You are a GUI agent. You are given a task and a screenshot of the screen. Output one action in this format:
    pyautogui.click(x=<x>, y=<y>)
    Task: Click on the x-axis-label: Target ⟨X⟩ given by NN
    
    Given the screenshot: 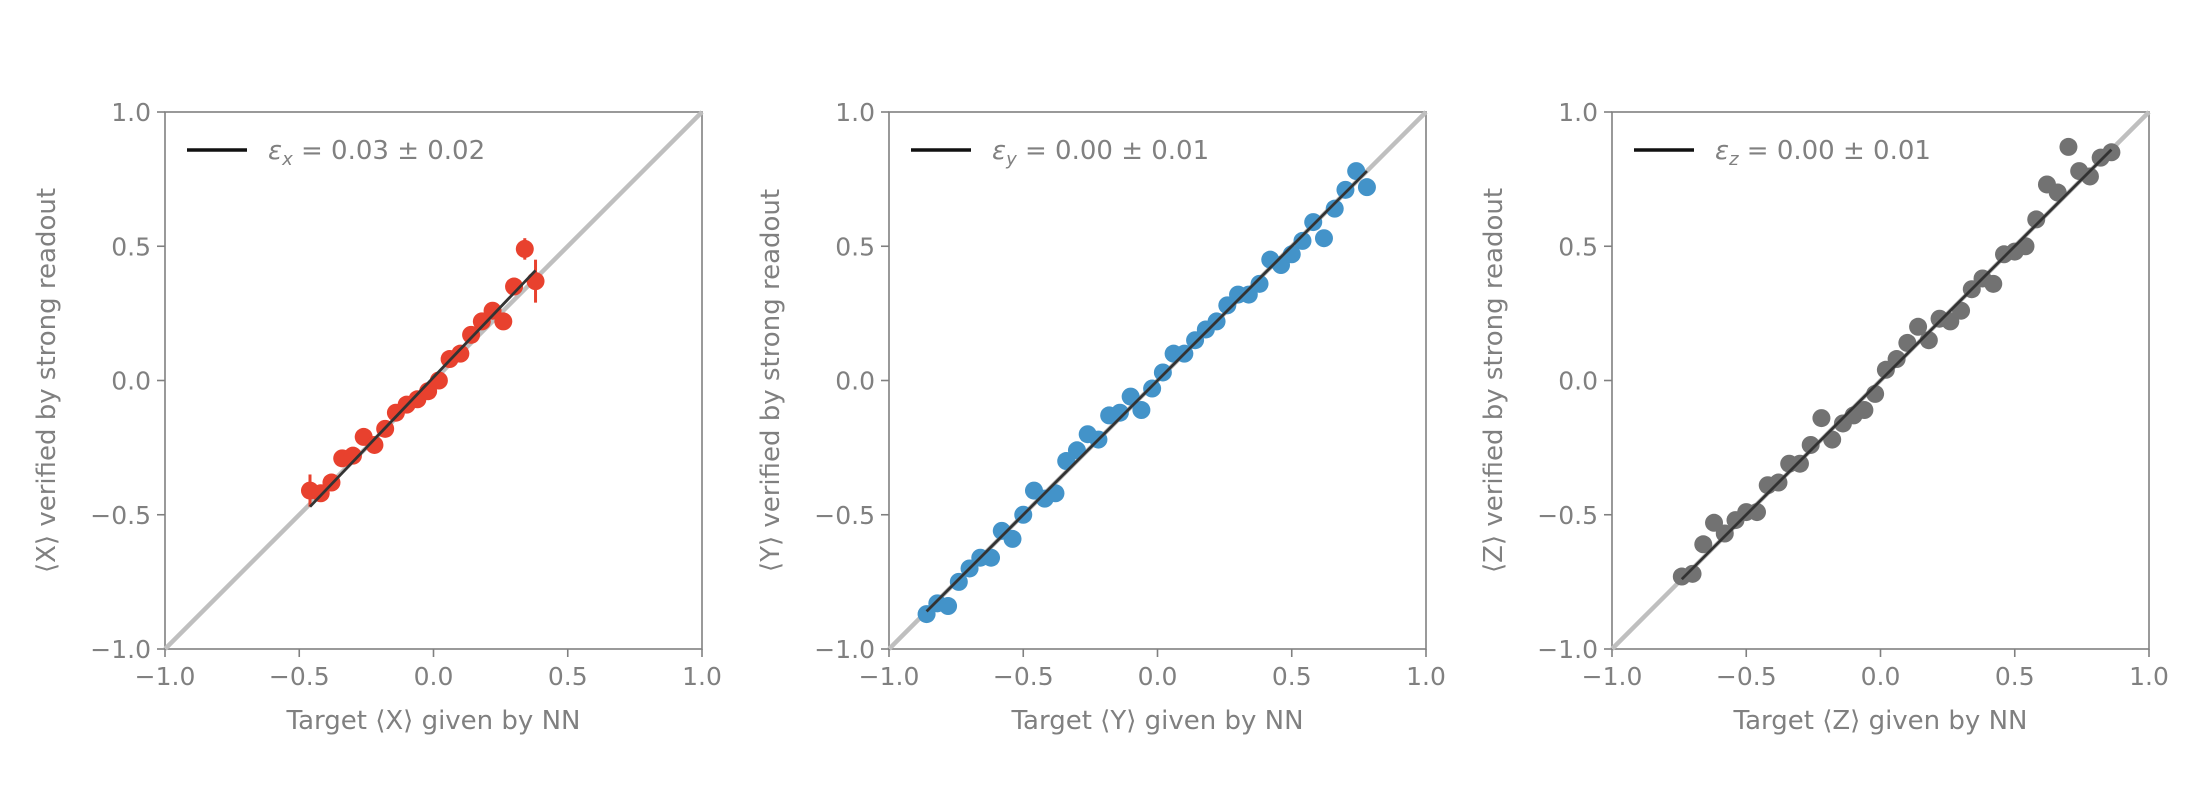 What is the action you would take?
    pyautogui.click(x=433, y=721)
    